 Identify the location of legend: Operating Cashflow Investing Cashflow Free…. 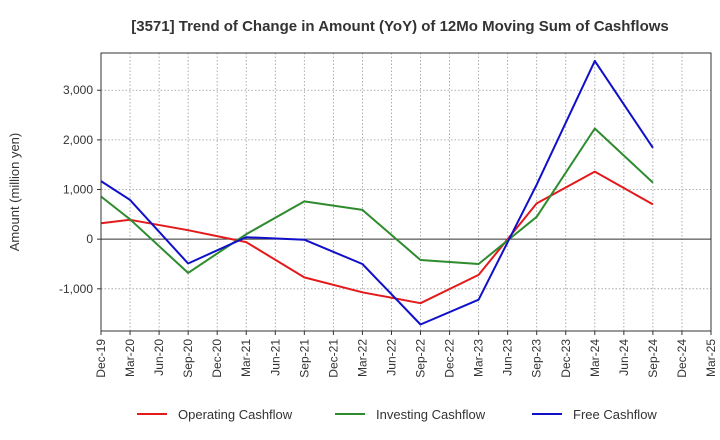
(397, 414).